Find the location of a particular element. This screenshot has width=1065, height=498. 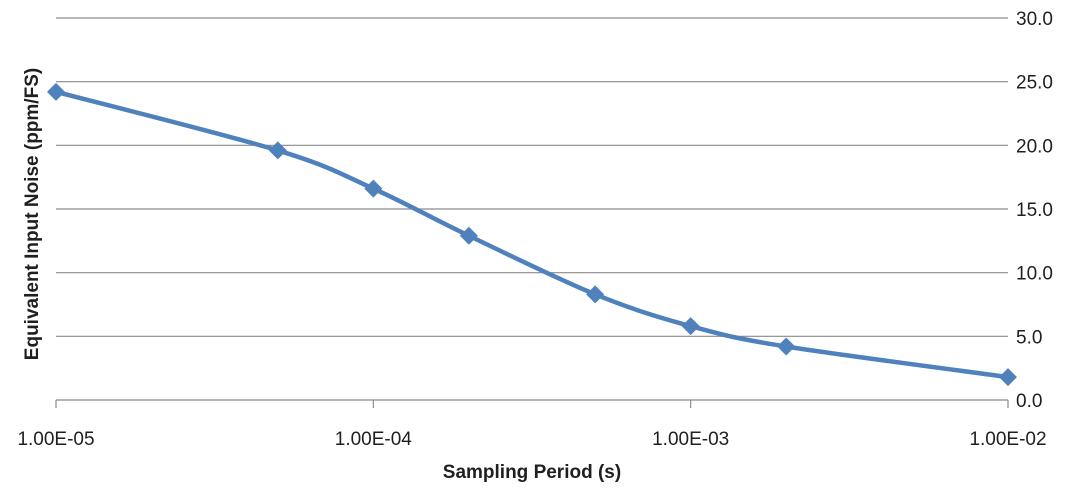

x-tick-label: 1.00E-03 is located at coordinates (690, 439).